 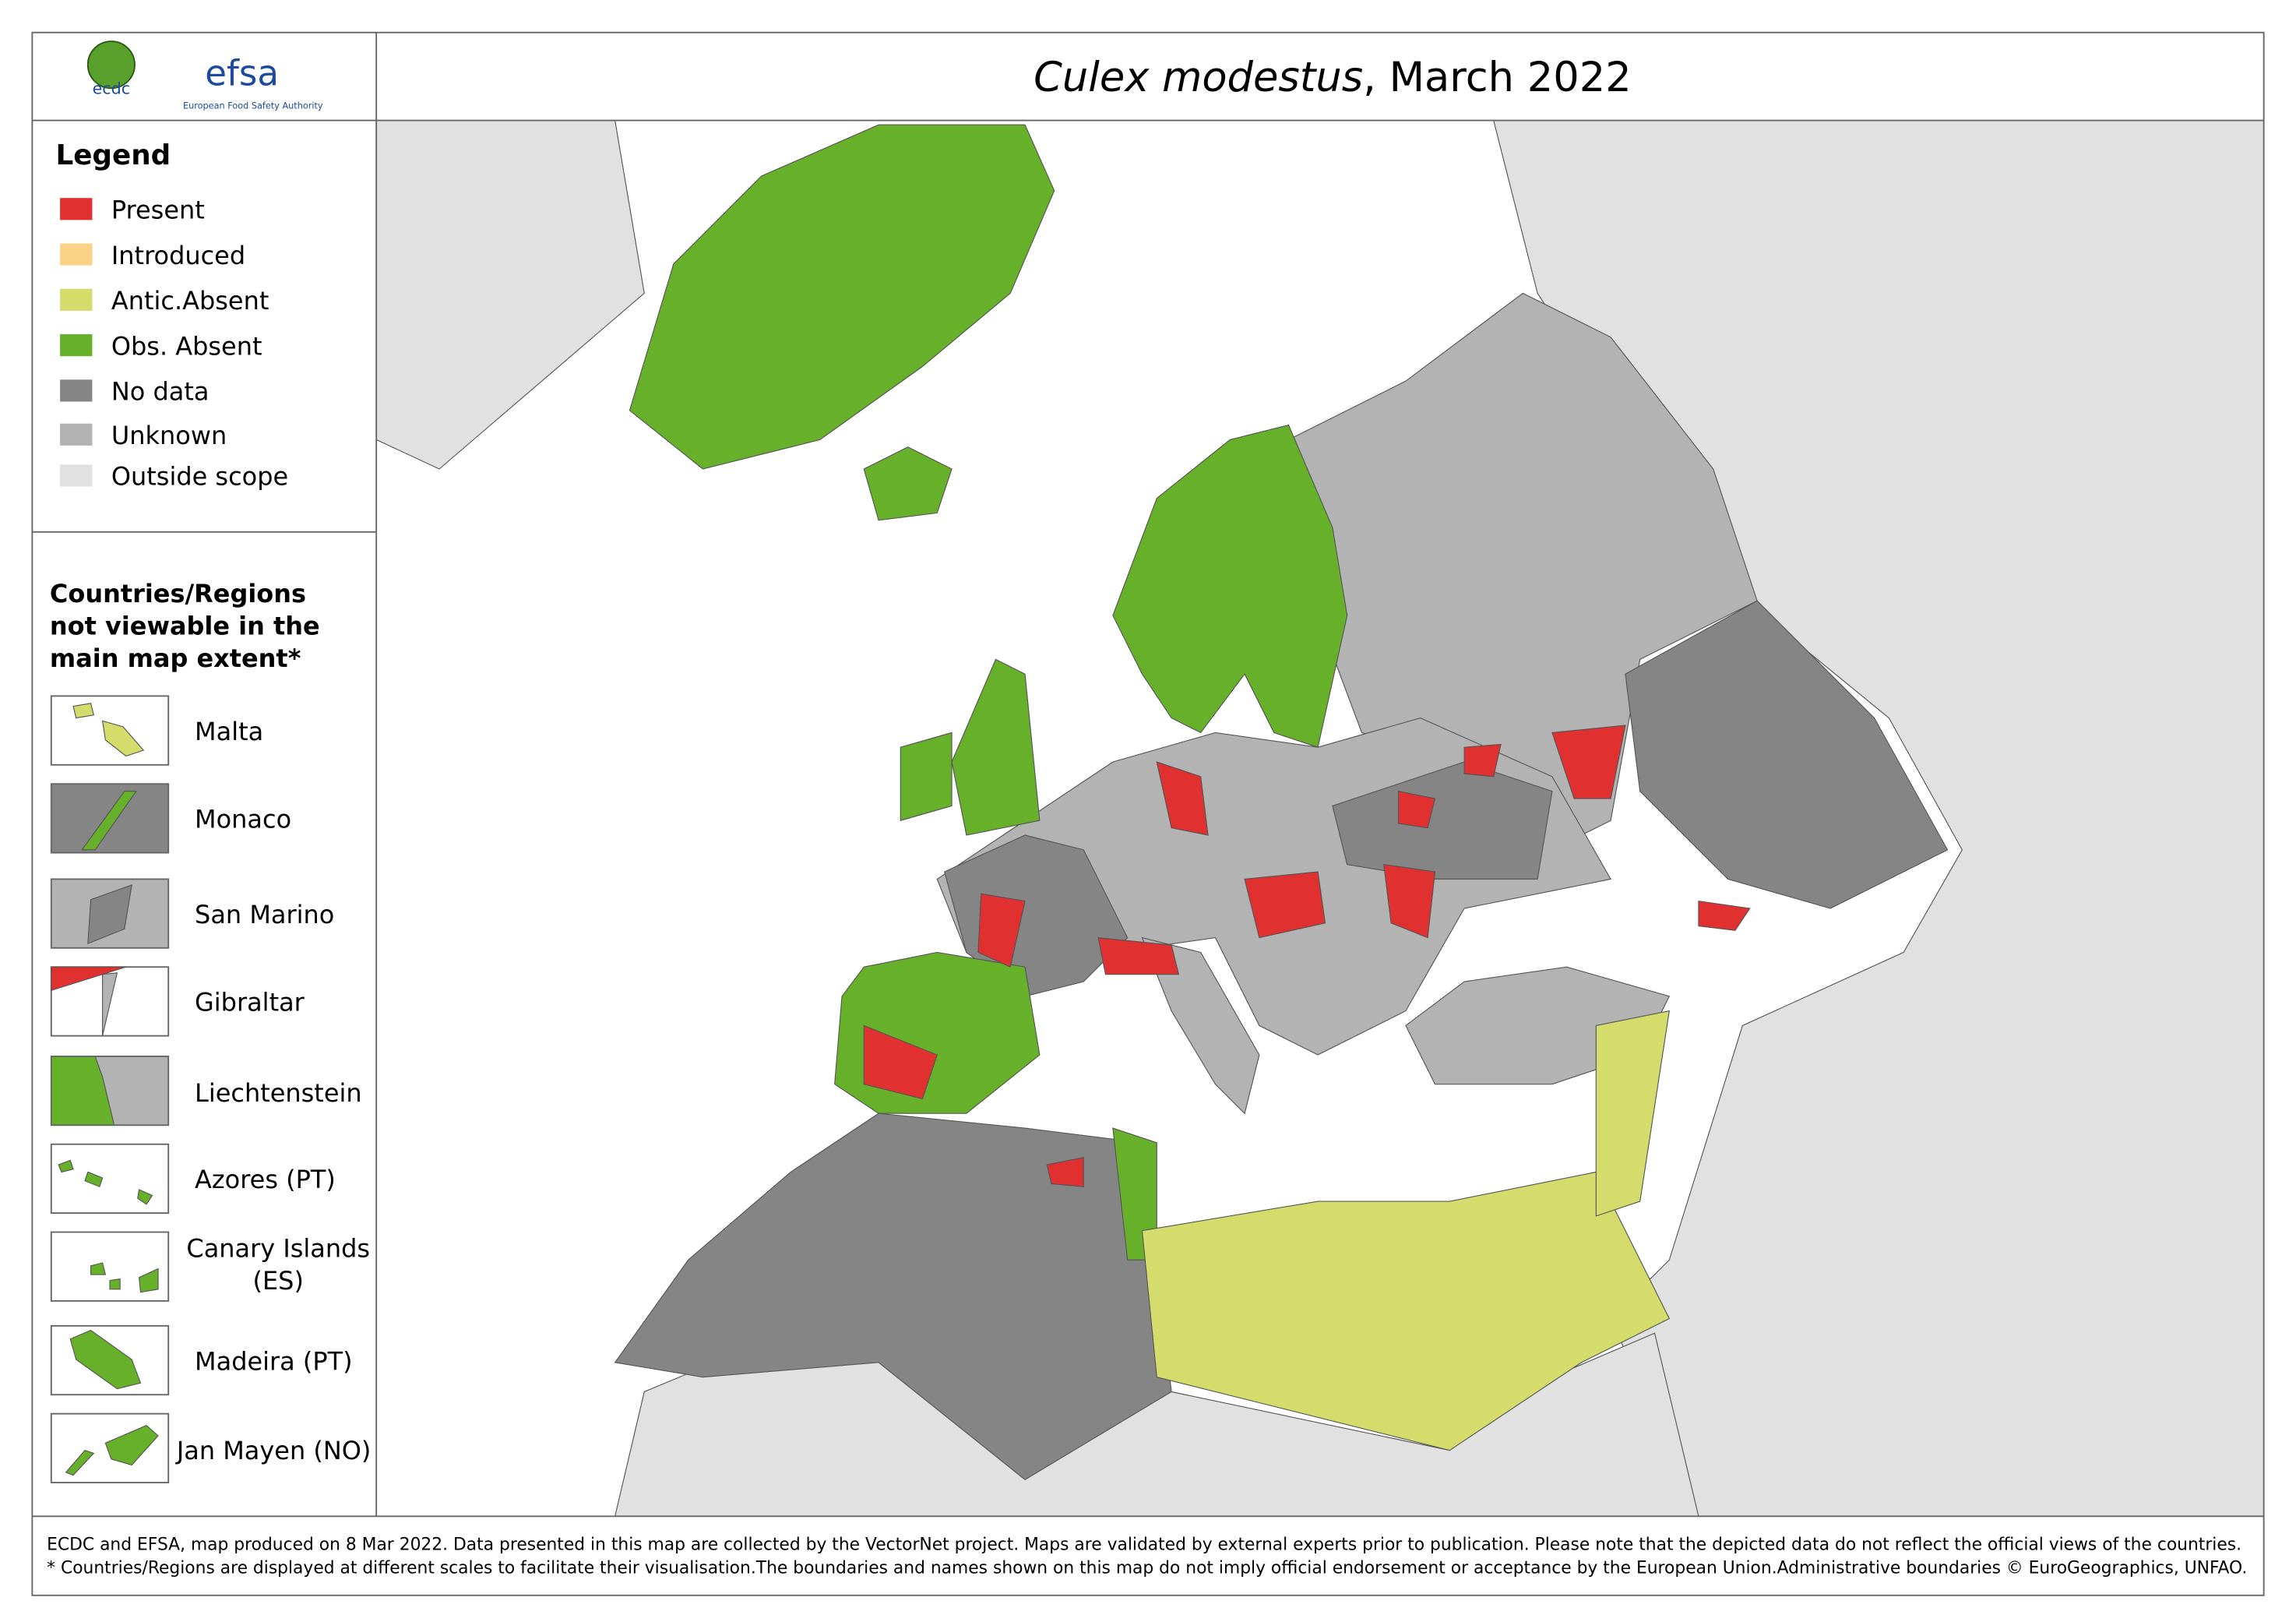 I want to click on iceland, so click(x=908, y=483).